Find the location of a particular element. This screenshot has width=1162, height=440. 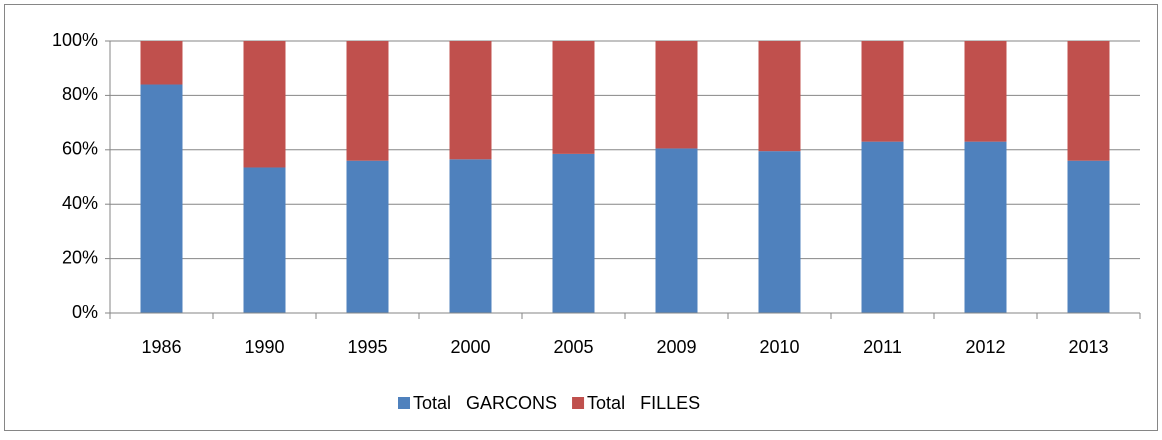

x-tick-label: 2000 is located at coordinates (470, 347).